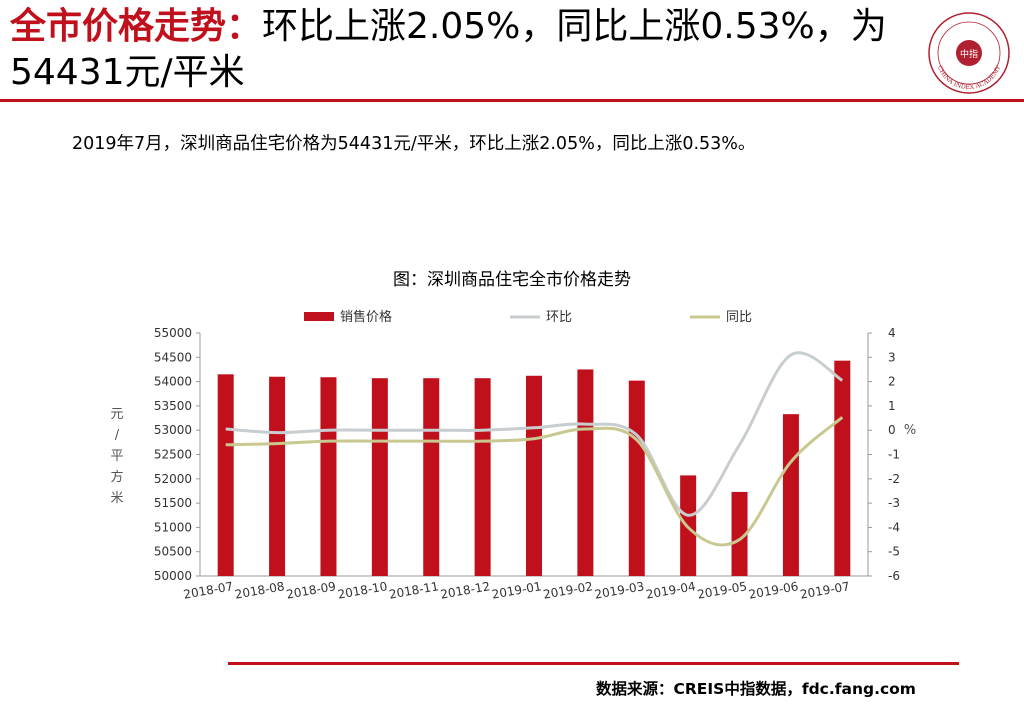  Describe the element at coordinates (512, 100) in the screenshot. I see `title-divider` at that location.